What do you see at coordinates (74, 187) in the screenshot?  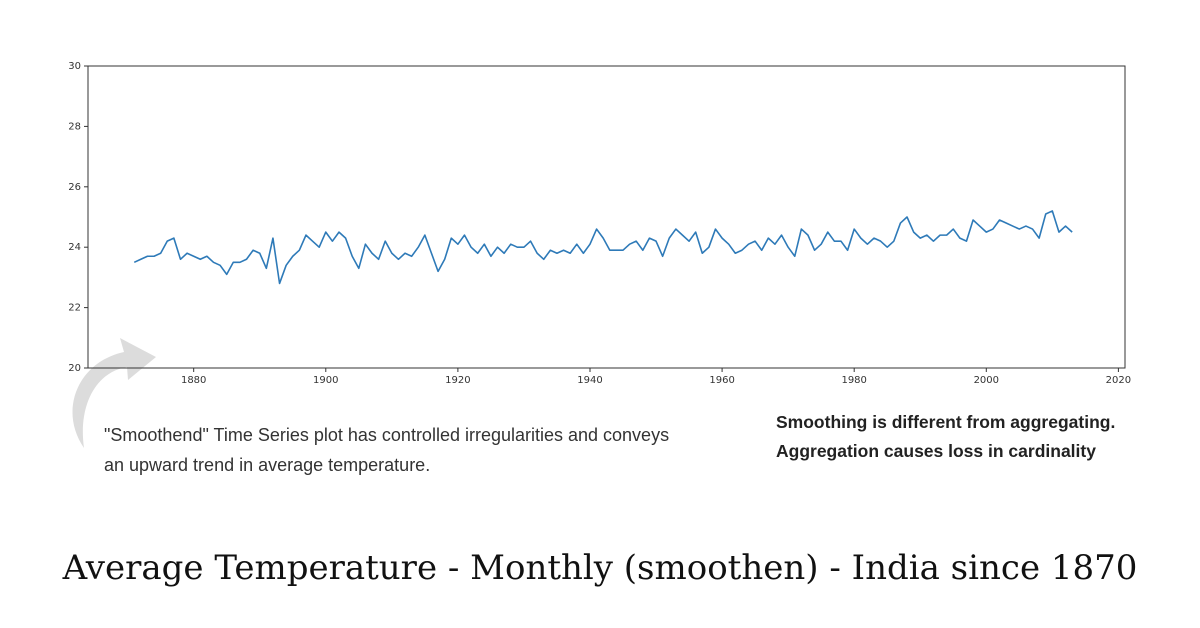 I see `y-tick-label: 26` at bounding box center [74, 187].